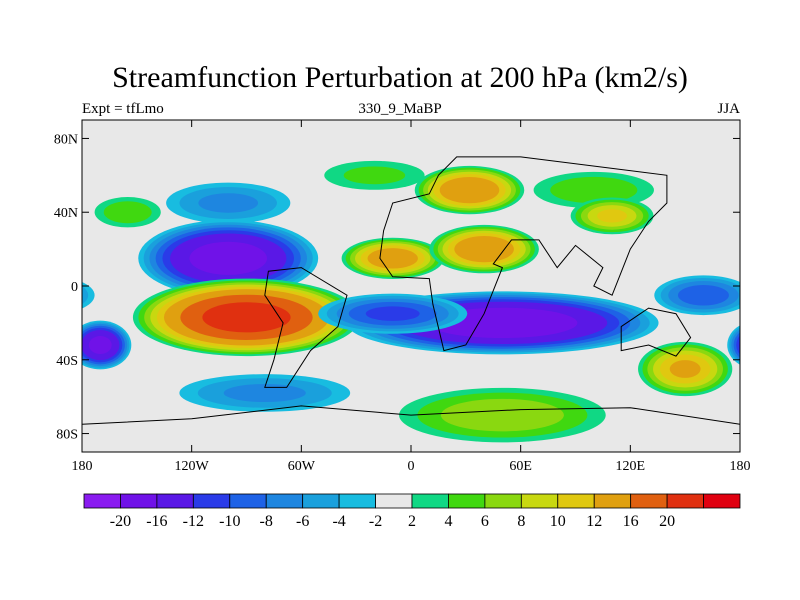 This screenshot has height=600, width=800. I want to click on y-tick-label: 80S, so click(67, 435).